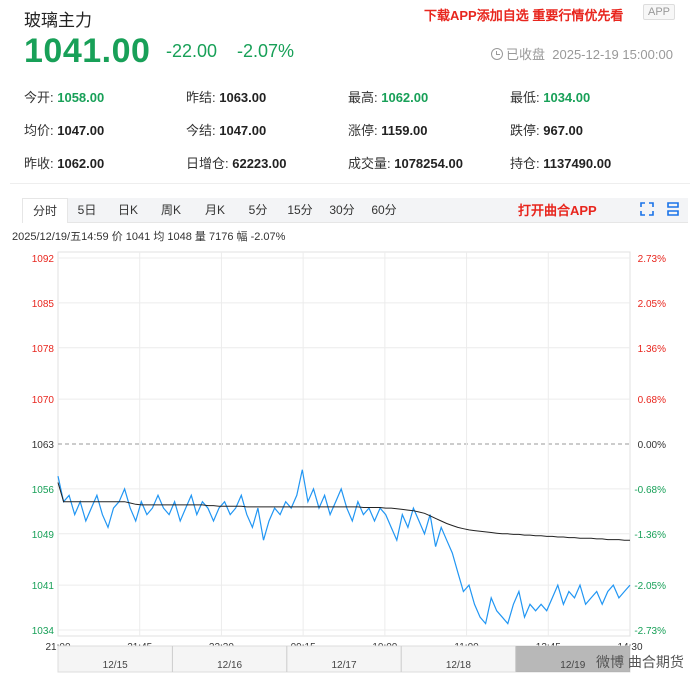 The height and width of the screenshot is (680, 700). I want to click on market-status: 已收盘 2025-12-19 15:00:00, so click(582, 53).